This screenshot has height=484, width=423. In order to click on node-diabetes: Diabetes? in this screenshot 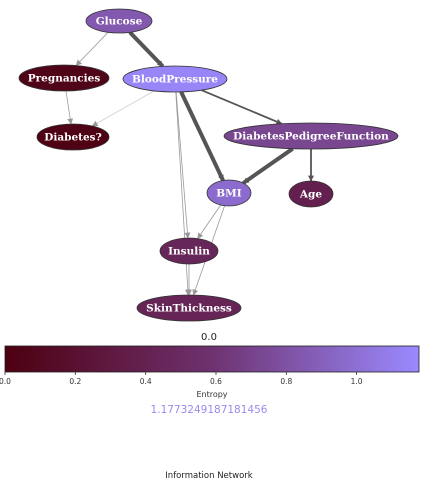, I will do `click(73, 137)`.